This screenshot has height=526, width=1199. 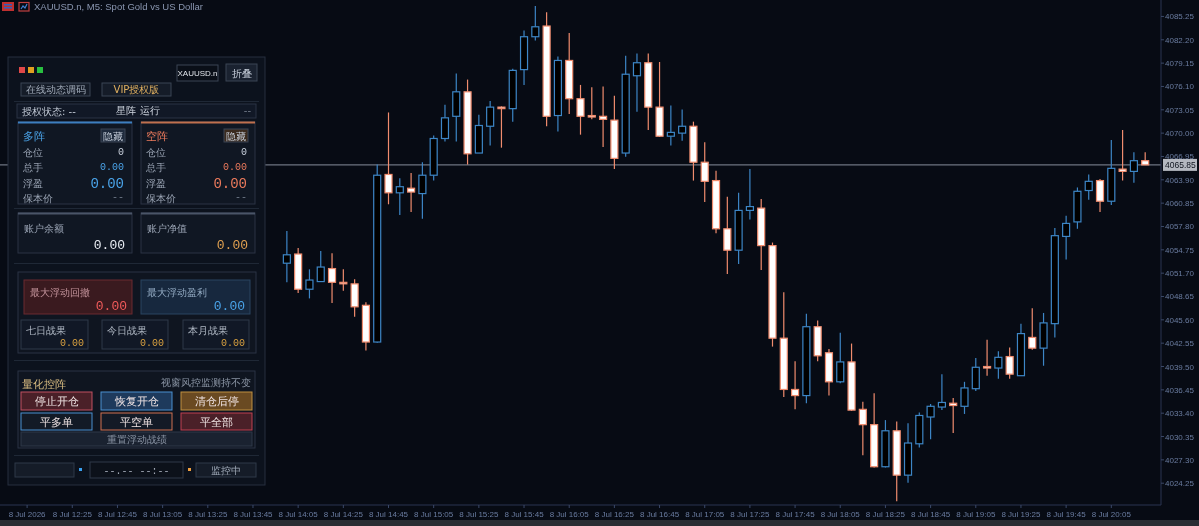 What do you see at coordinates (976, 514) in the screenshot?
I see `x-tick-label: 8 Jul 19:05` at bounding box center [976, 514].